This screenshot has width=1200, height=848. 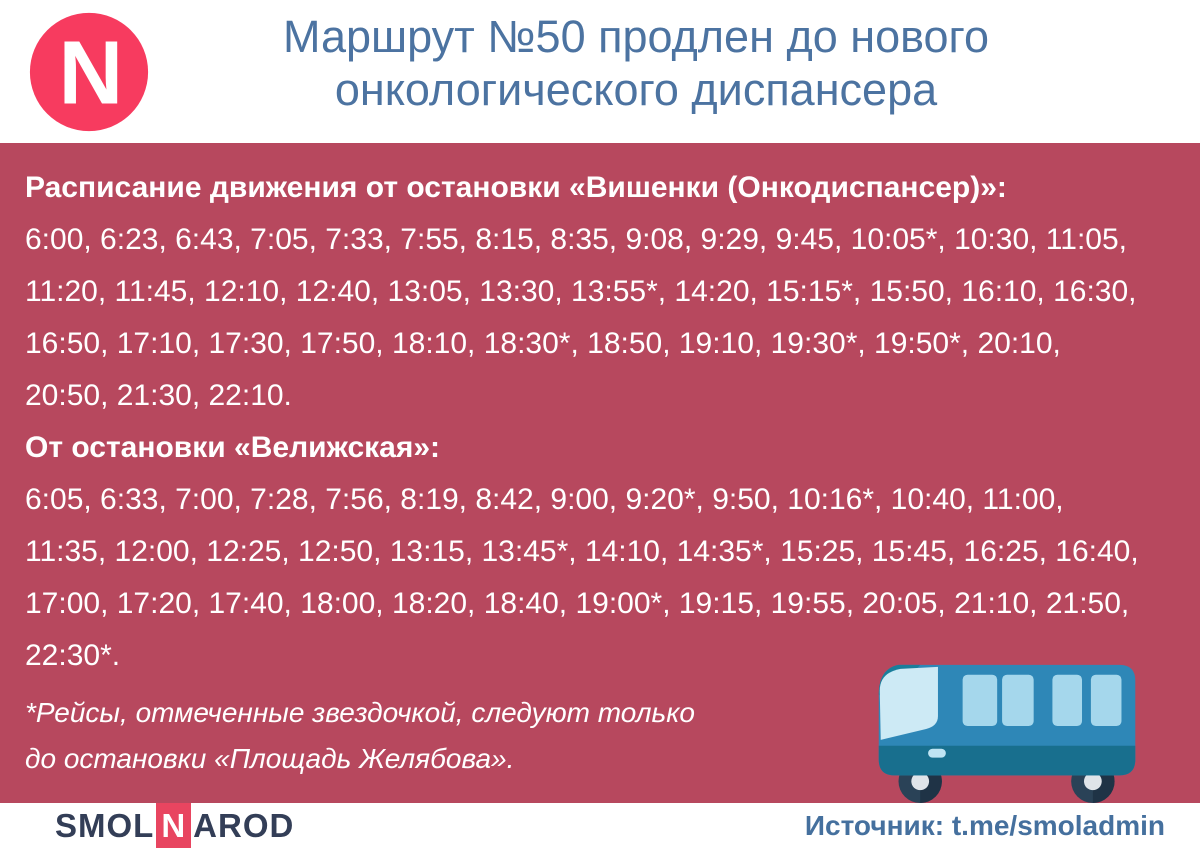 I want to click on asterisk-note-line2: до остановки «Площадь Желябова»., so click(x=270, y=758).